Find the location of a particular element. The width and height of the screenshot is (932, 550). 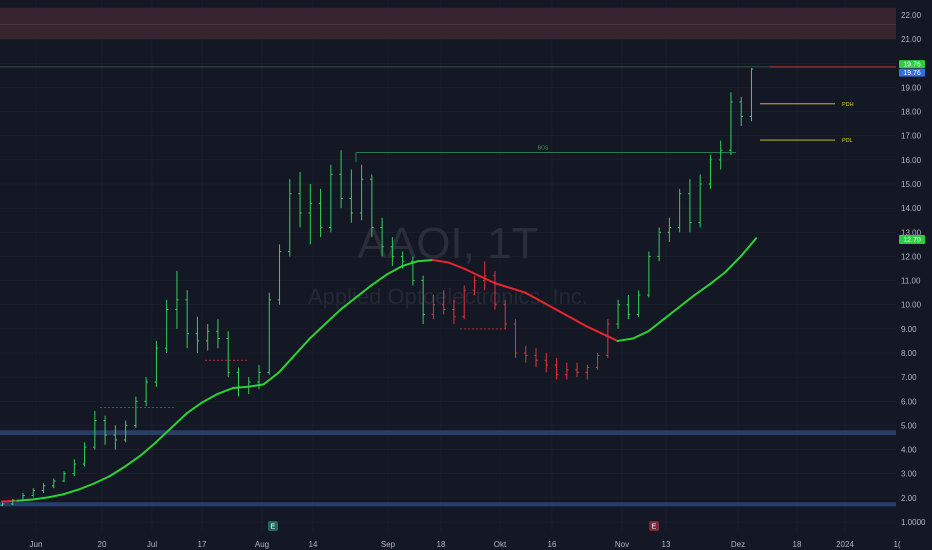

y-tick-label: 13.00 is located at coordinates (911, 232).